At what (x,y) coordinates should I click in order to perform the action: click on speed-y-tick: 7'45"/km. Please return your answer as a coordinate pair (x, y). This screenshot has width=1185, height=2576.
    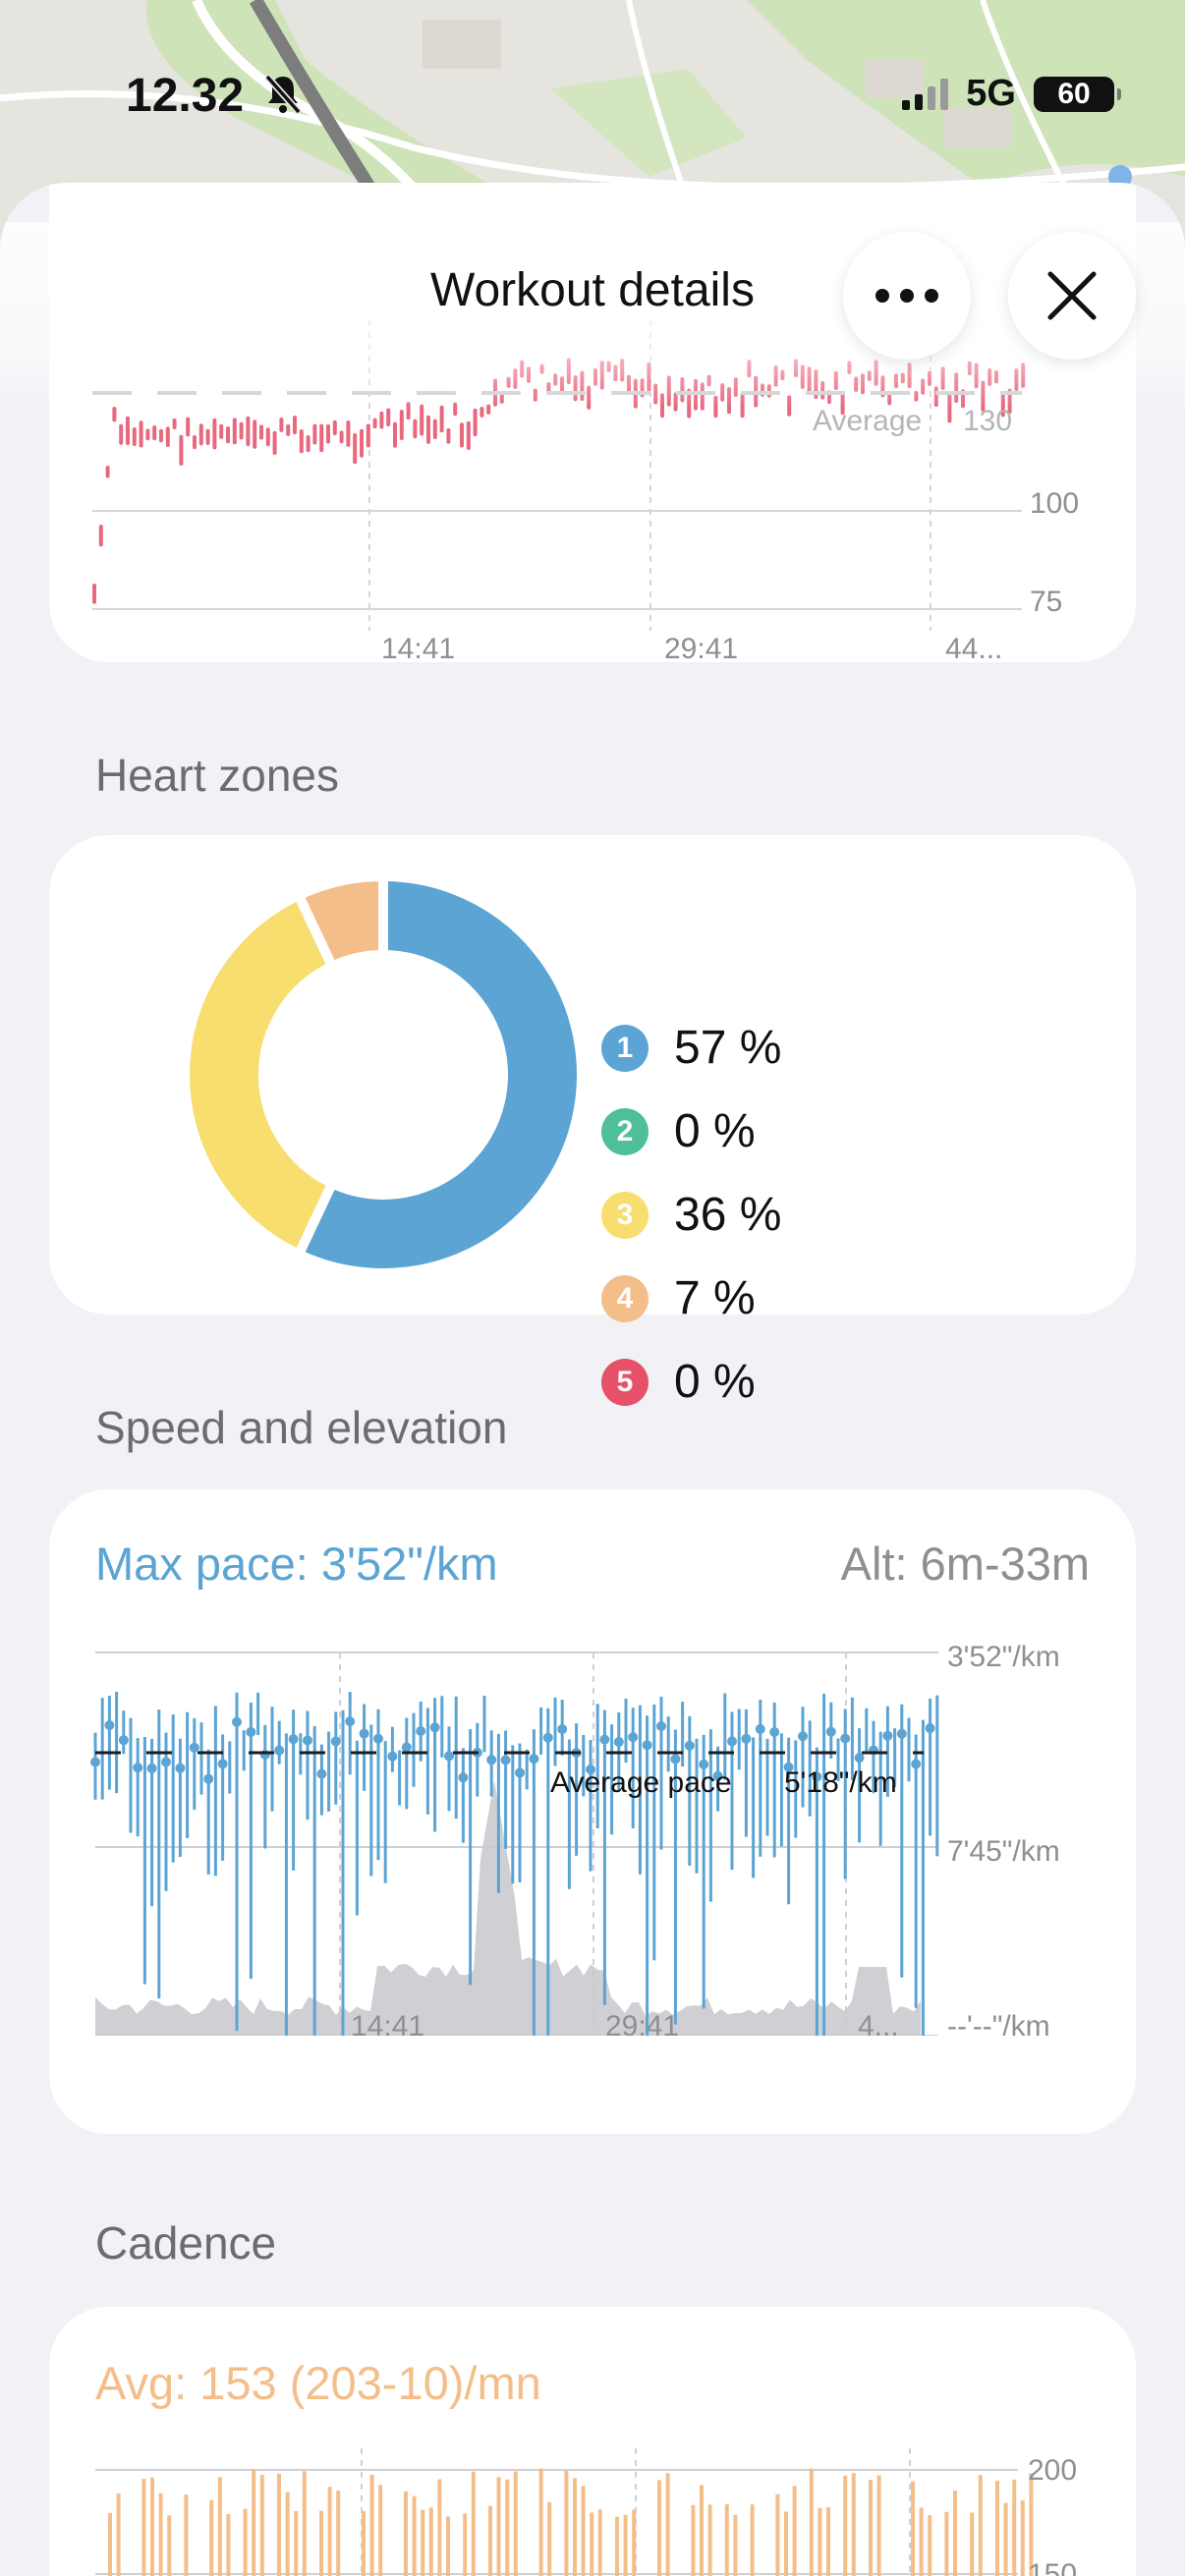
    Looking at the image, I should click on (1004, 1851).